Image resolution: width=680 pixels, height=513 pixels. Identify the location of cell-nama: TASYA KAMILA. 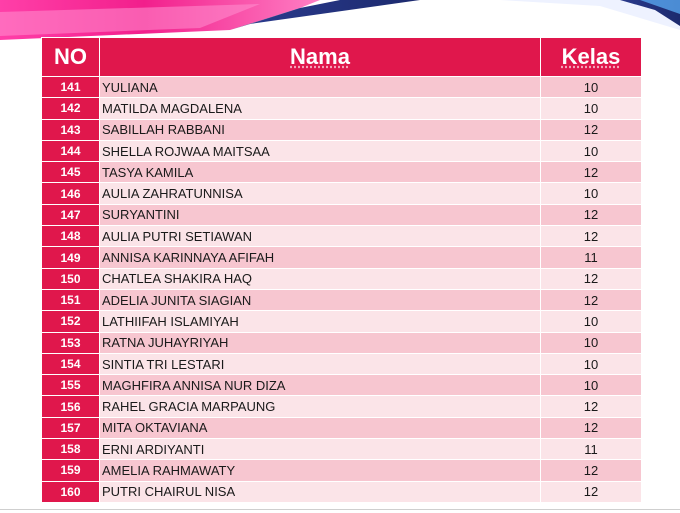
(320, 172).